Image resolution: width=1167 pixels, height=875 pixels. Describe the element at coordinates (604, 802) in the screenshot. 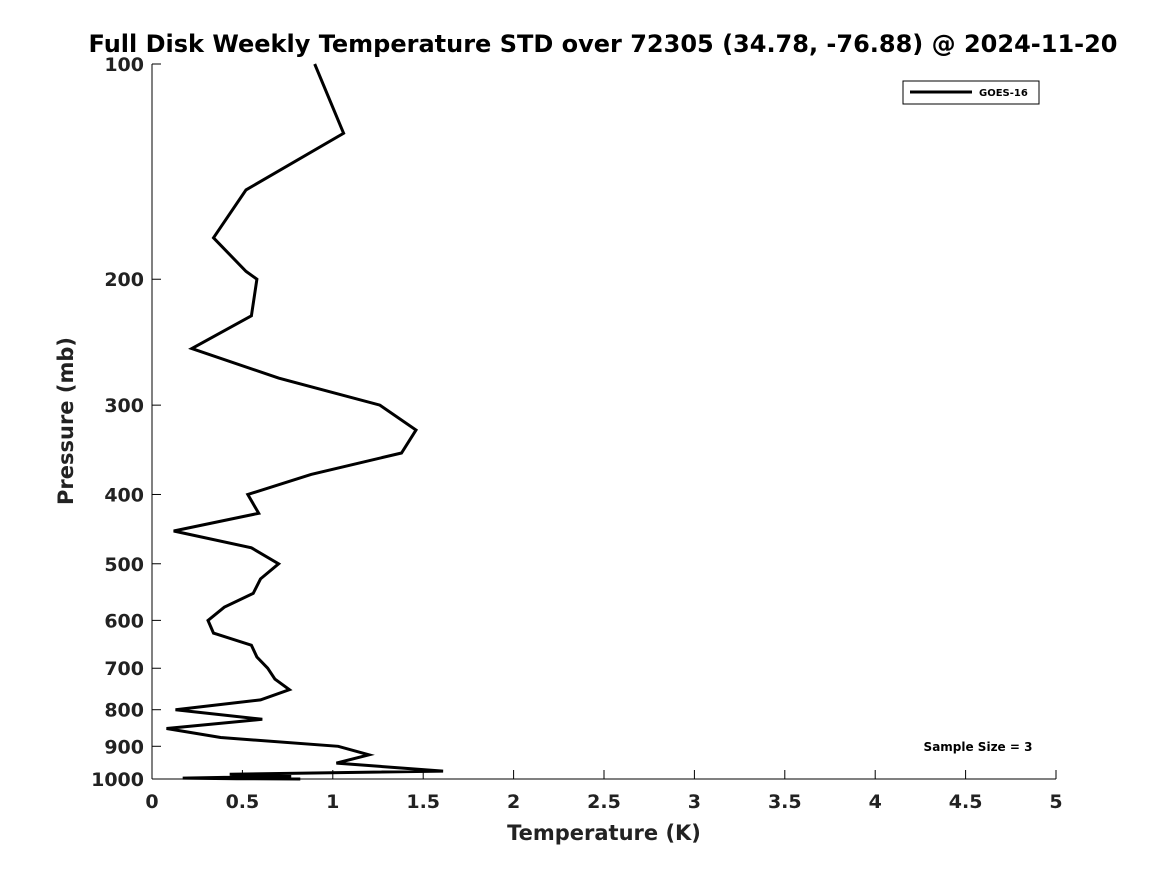

I see `x-tick-label: 2.5` at that location.